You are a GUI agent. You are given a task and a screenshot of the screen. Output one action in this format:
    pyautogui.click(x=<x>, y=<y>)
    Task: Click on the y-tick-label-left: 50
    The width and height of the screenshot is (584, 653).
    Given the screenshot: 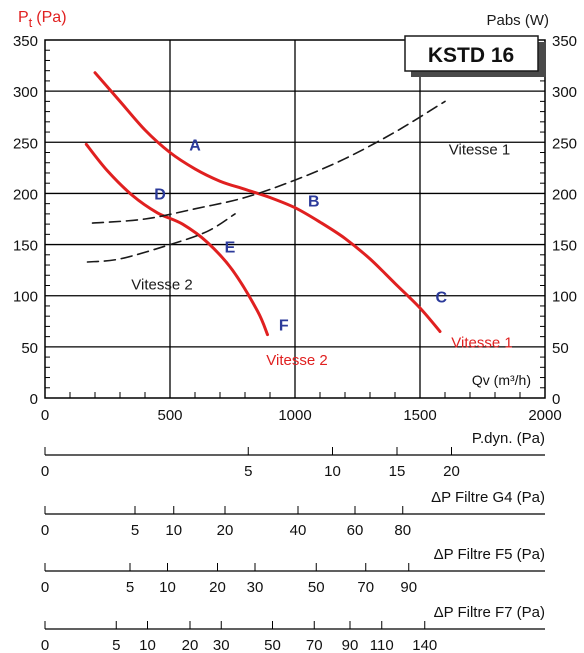 What is the action you would take?
    pyautogui.click(x=29, y=348)
    